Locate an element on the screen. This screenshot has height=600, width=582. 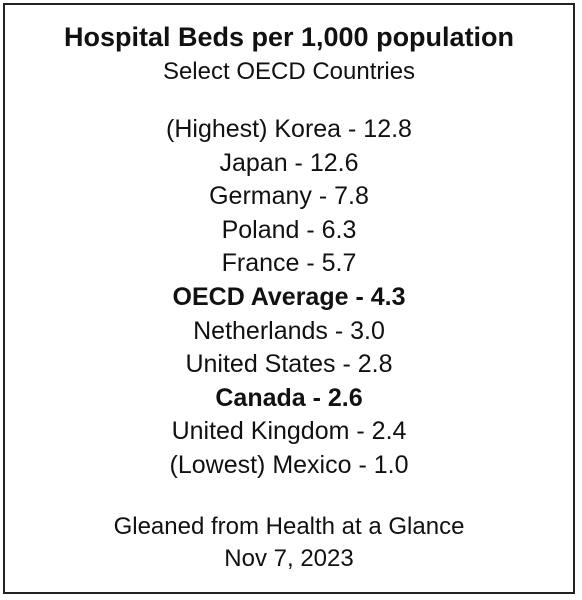
source-note: Gleaned from Health at a Glance is located at coordinates (289, 526).